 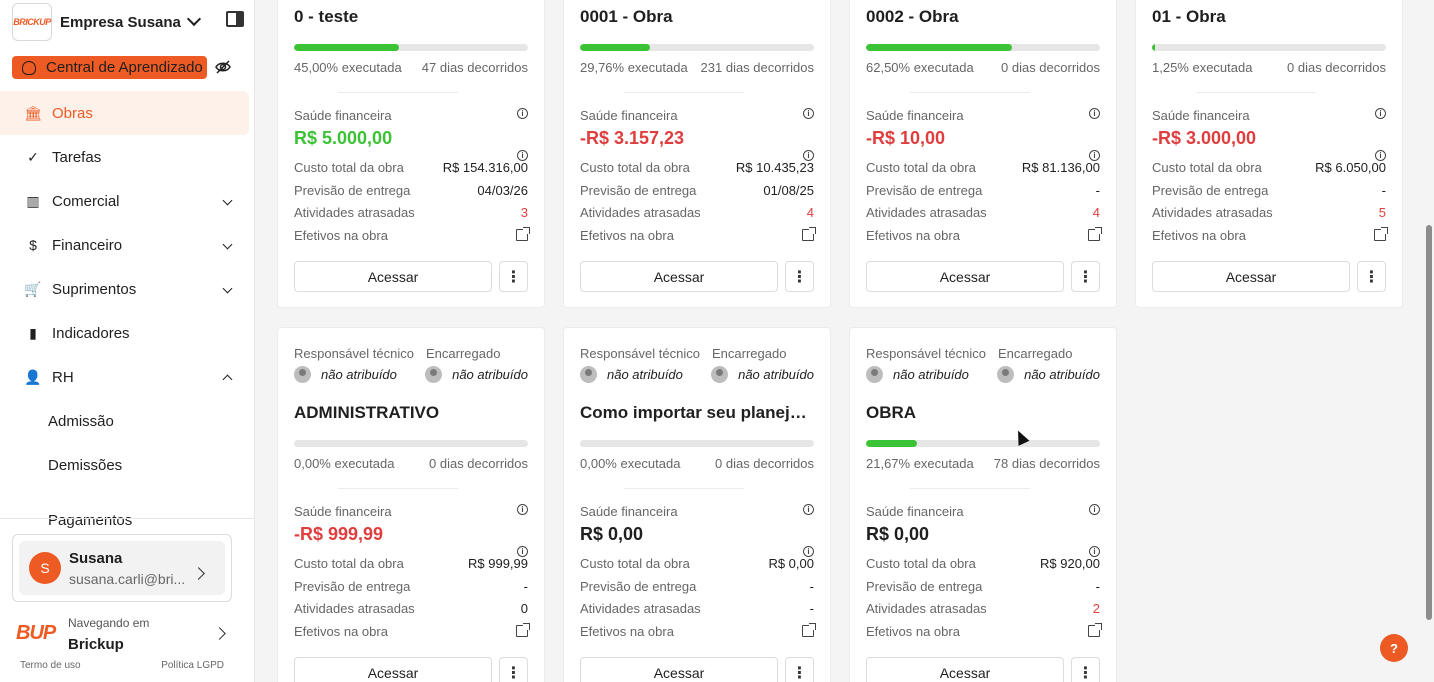 What do you see at coordinates (983, 609) in the screenshot?
I see `late-row: Atividades atrasadas 2` at bounding box center [983, 609].